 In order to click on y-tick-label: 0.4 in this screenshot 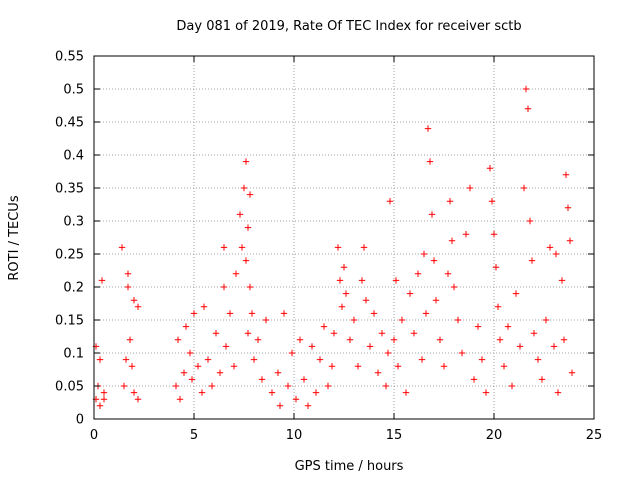, I will do `click(73, 156)`.